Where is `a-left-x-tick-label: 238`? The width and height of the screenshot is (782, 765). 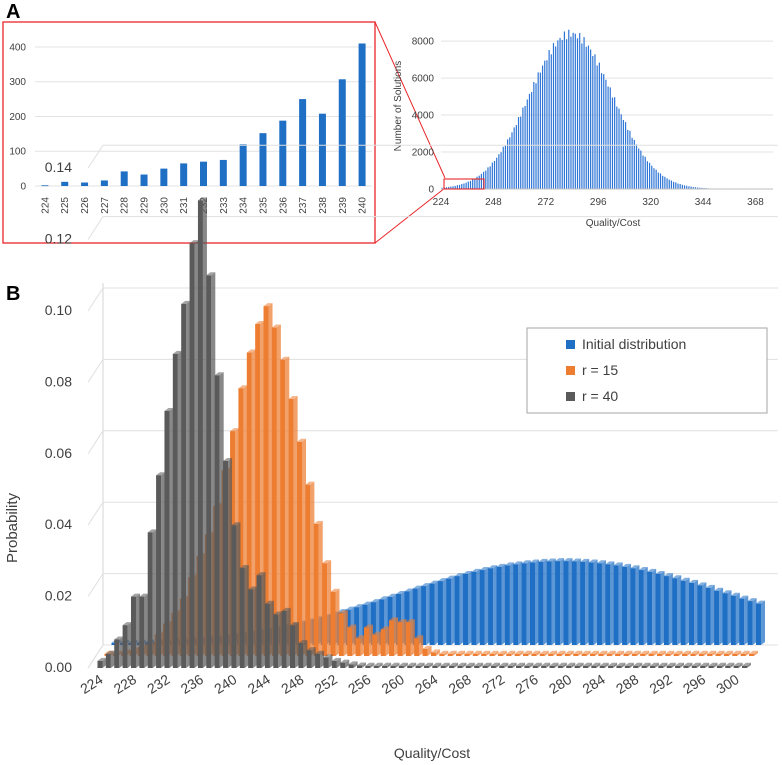
a-left-x-tick-label: 238 is located at coordinates (323, 205).